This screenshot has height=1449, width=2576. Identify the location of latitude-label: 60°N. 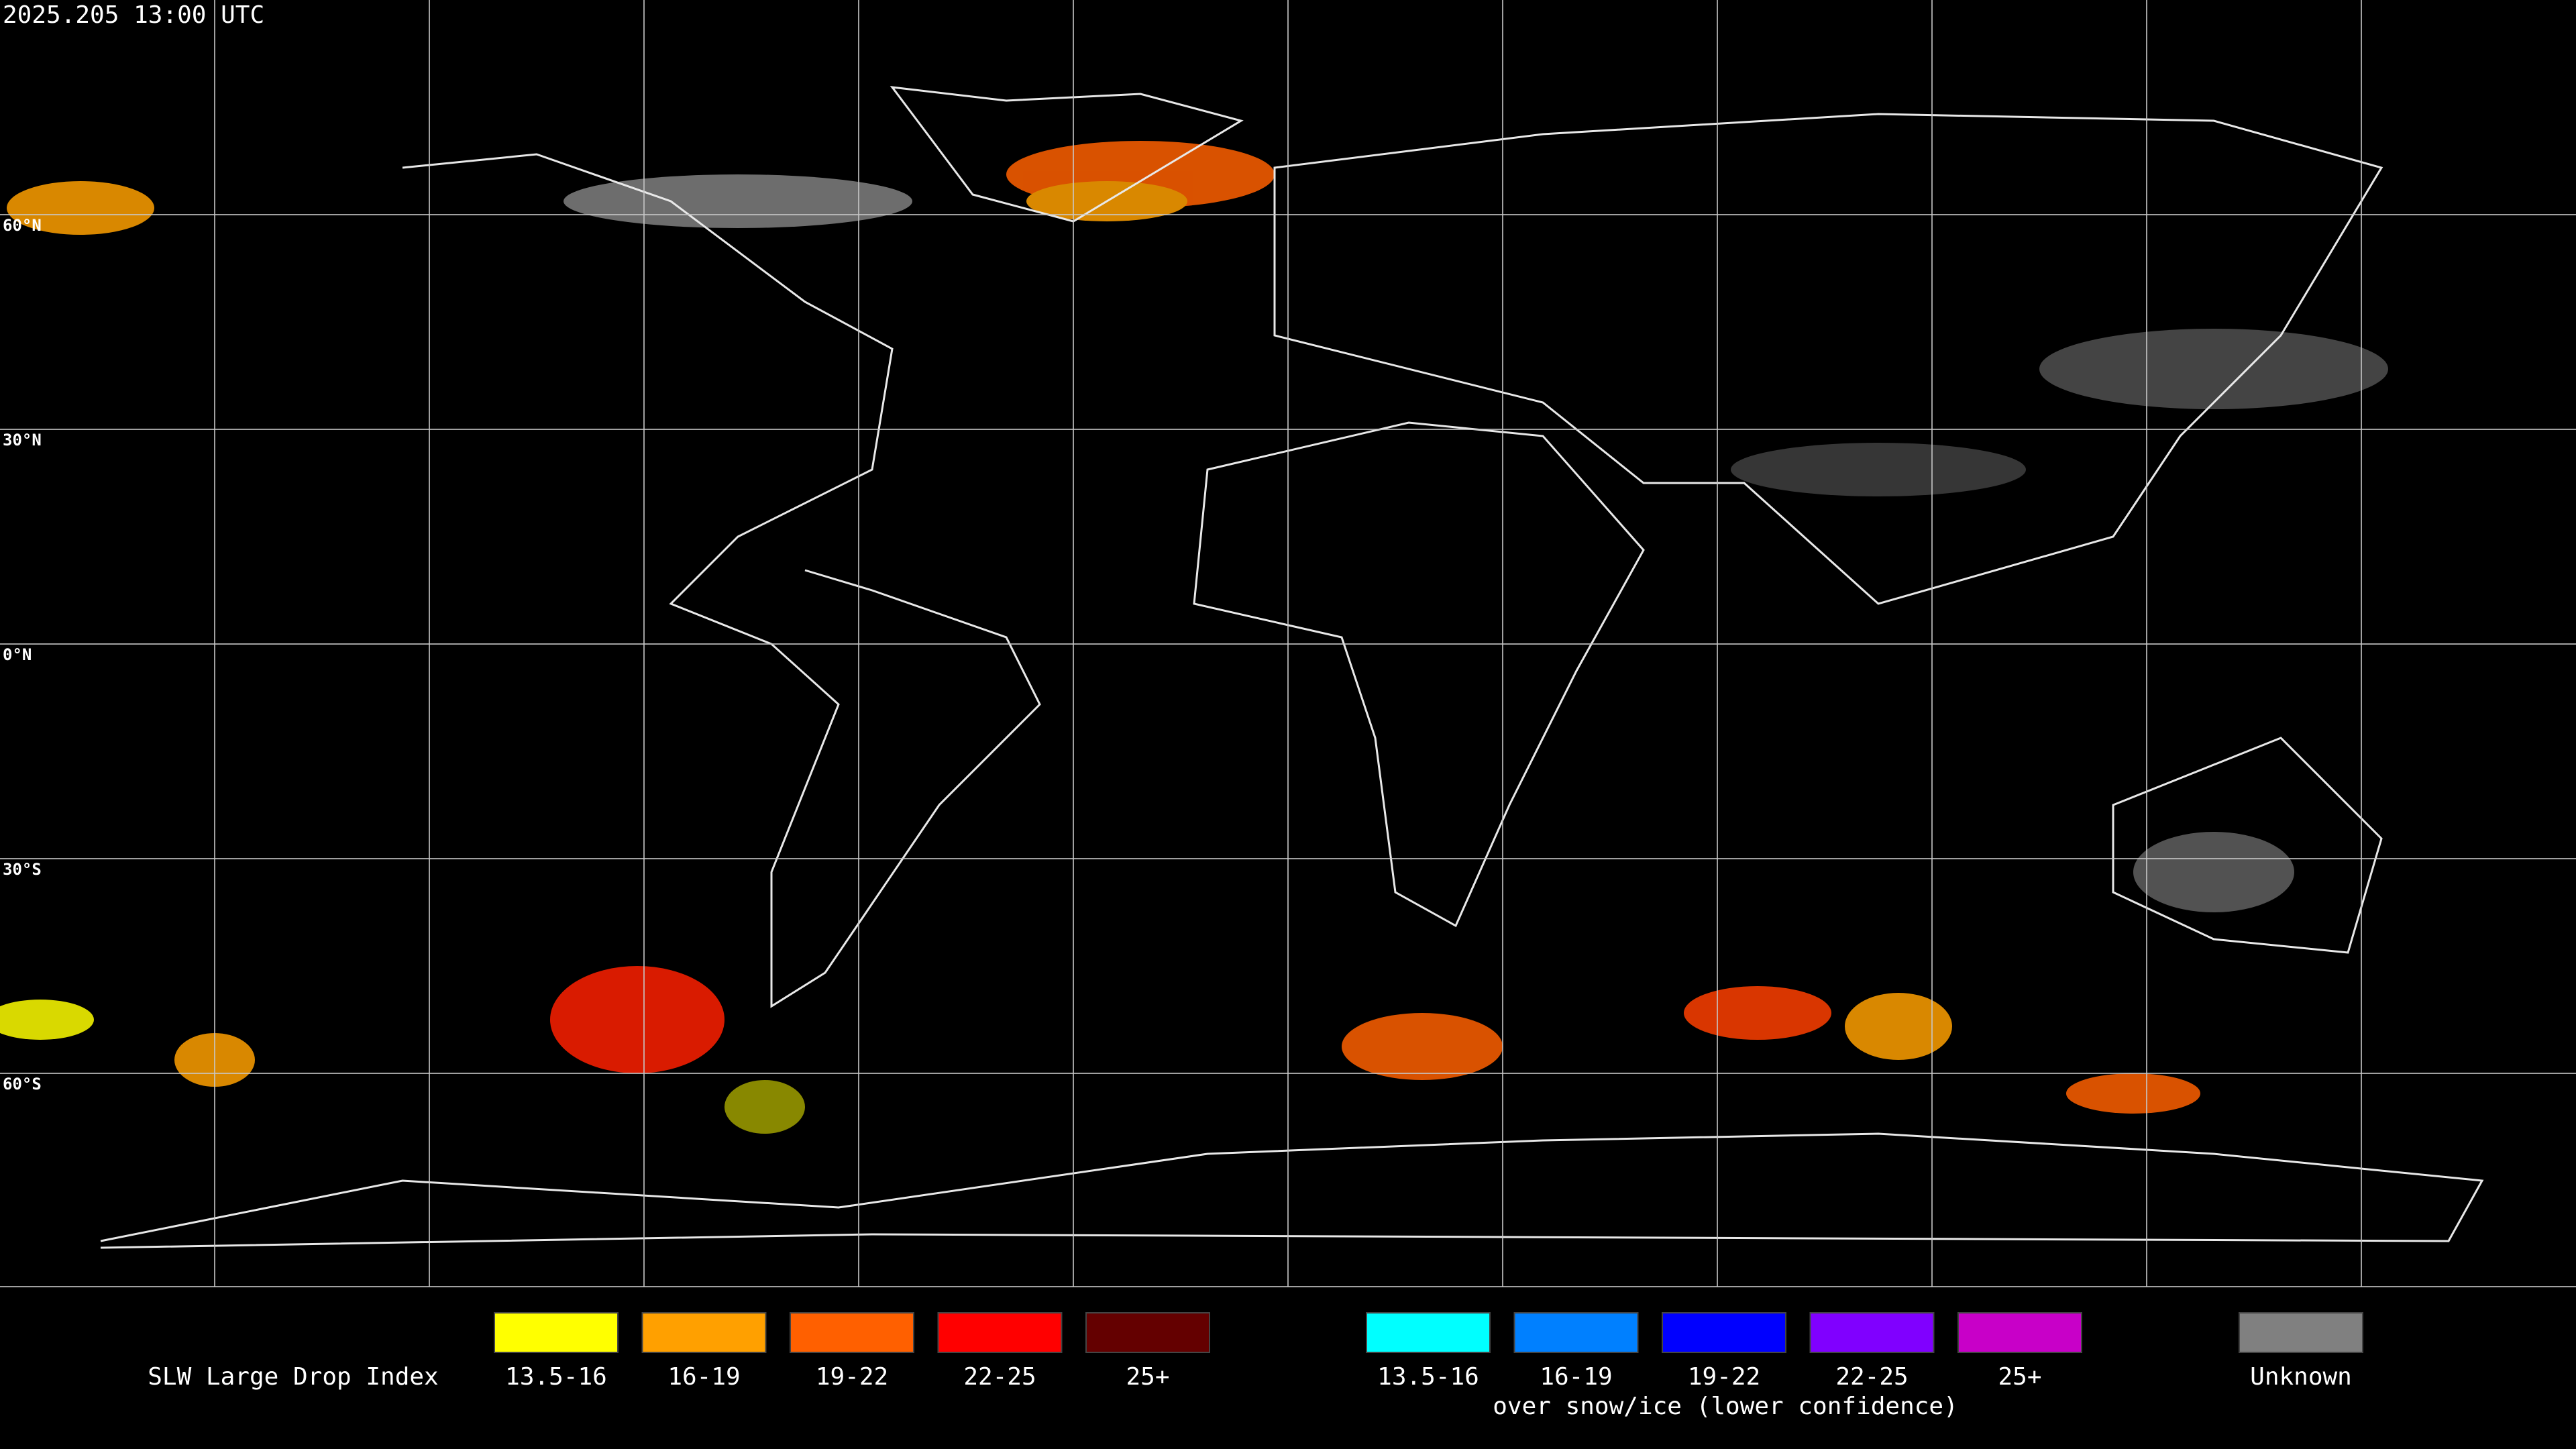
(22, 225).